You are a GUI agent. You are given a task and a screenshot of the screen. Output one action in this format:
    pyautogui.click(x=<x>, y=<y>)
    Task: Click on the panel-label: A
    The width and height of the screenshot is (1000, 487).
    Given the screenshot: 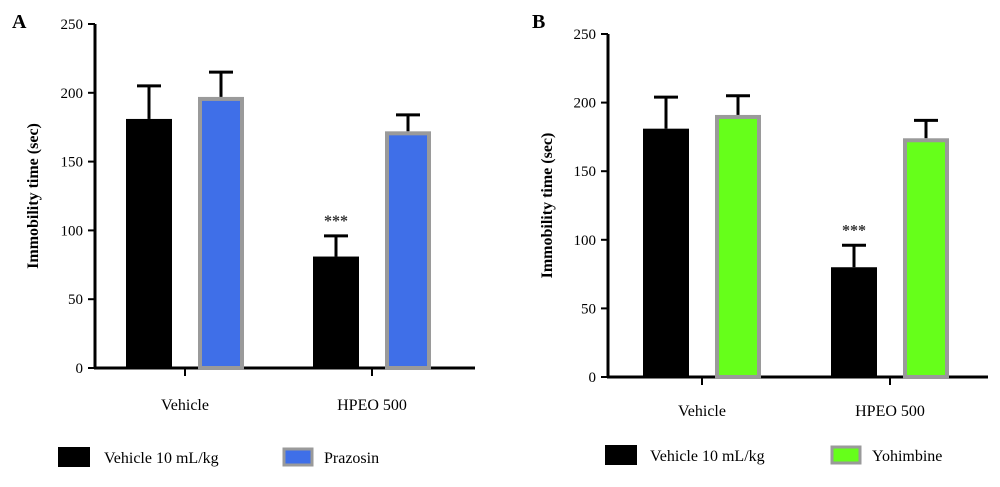 What is the action you would take?
    pyautogui.click(x=19, y=22)
    